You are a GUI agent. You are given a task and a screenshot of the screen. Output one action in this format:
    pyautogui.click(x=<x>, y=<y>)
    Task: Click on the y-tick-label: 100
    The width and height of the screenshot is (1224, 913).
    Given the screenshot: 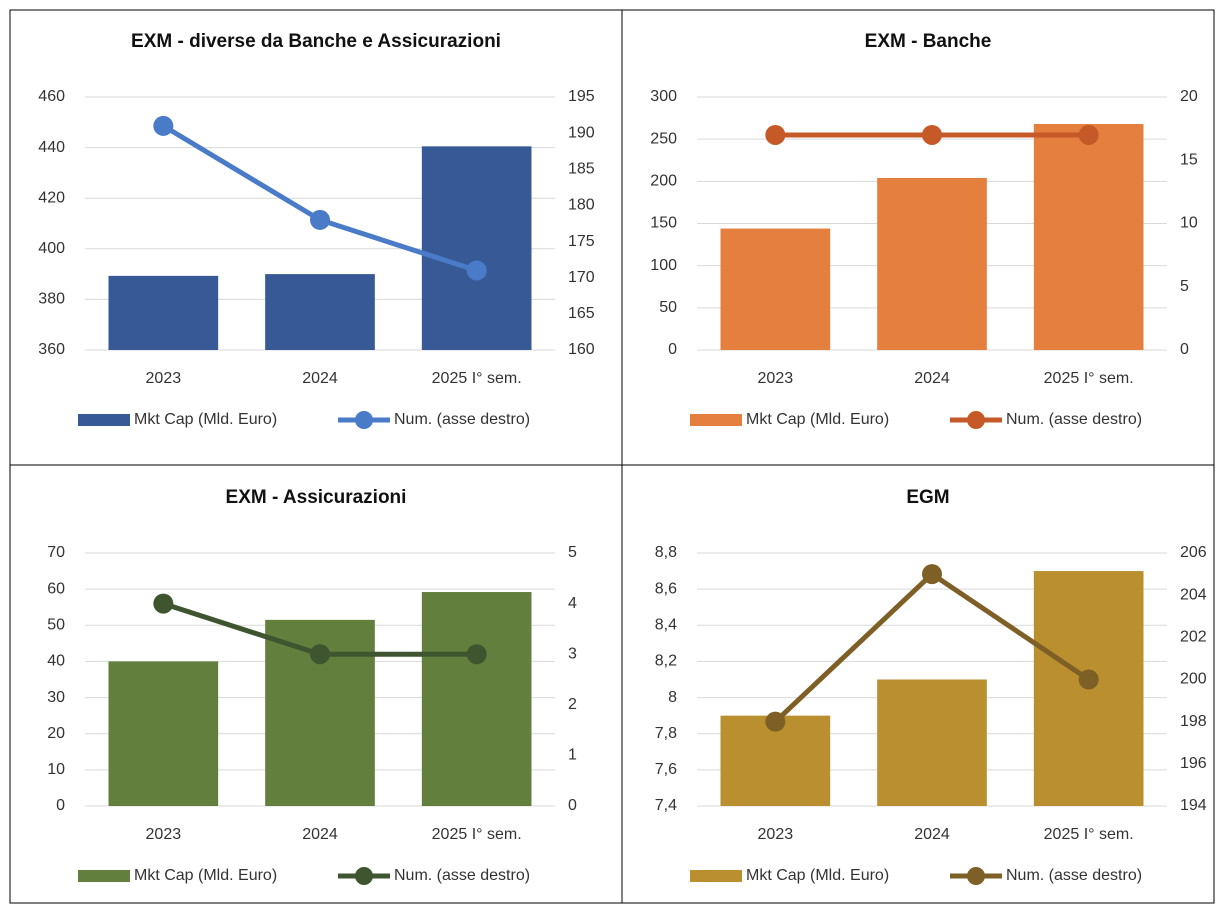 What is the action you would take?
    pyautogui.click(x=663, y=265)
    